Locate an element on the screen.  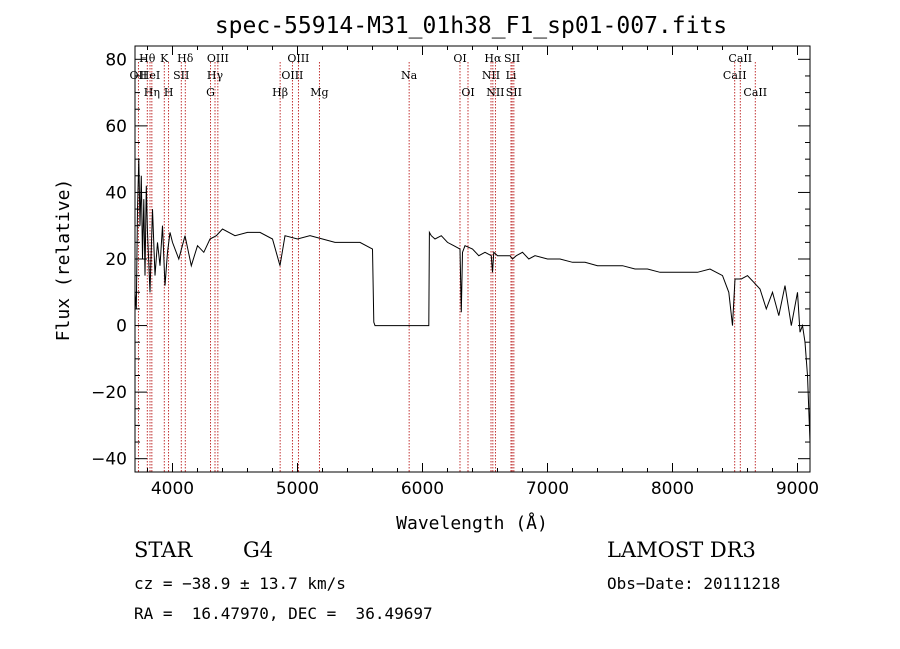
line-marker-label: Hη is located at coordinates (152, 92).